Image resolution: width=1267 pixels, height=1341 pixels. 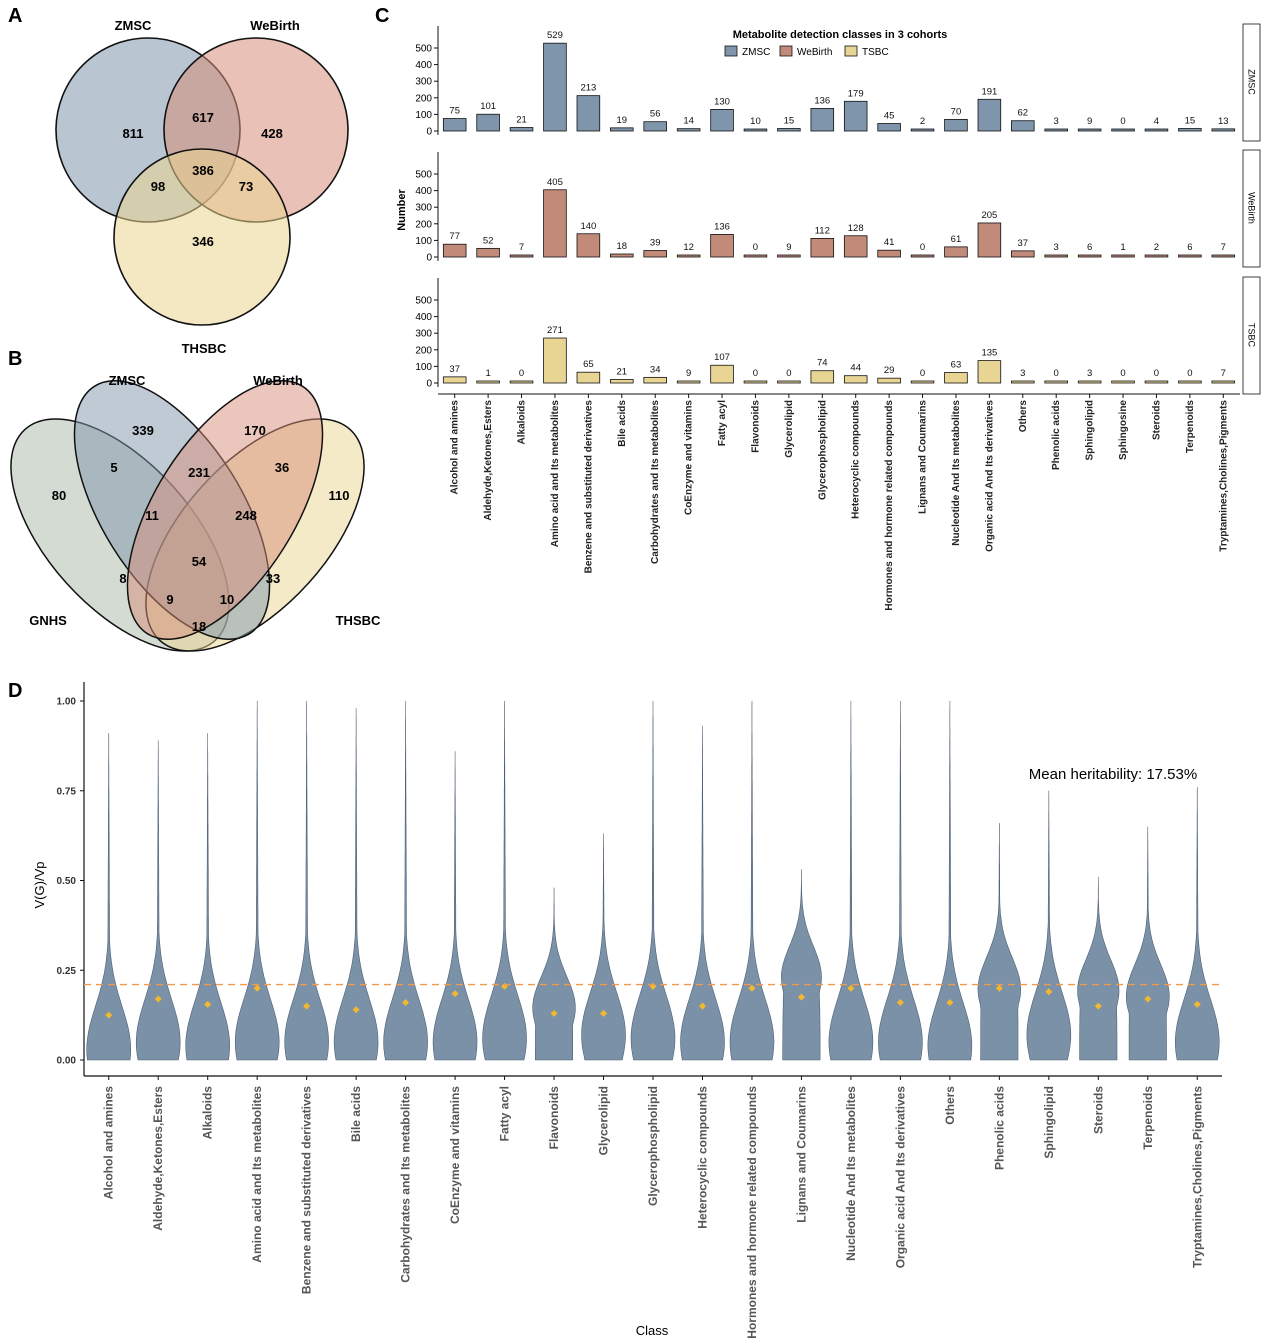 What do you see at coordinates (789, 121) in the screenshot?
I see `bar-value-label: 15` at bounding box center [789, 121].